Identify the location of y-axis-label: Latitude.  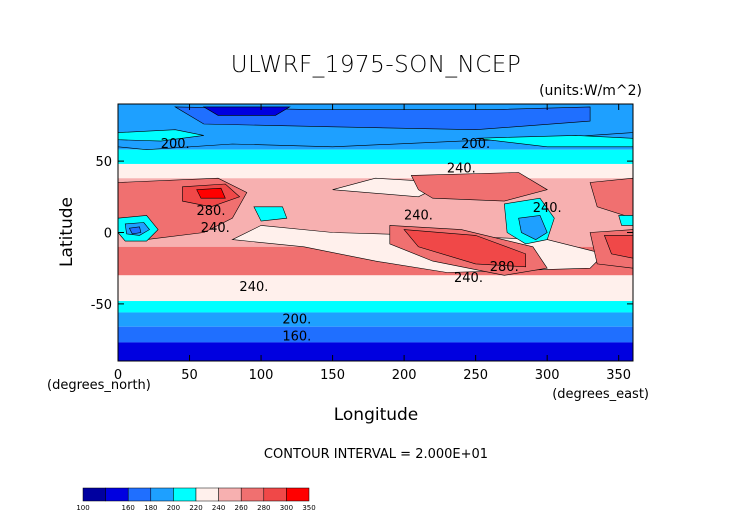
(67, 232).